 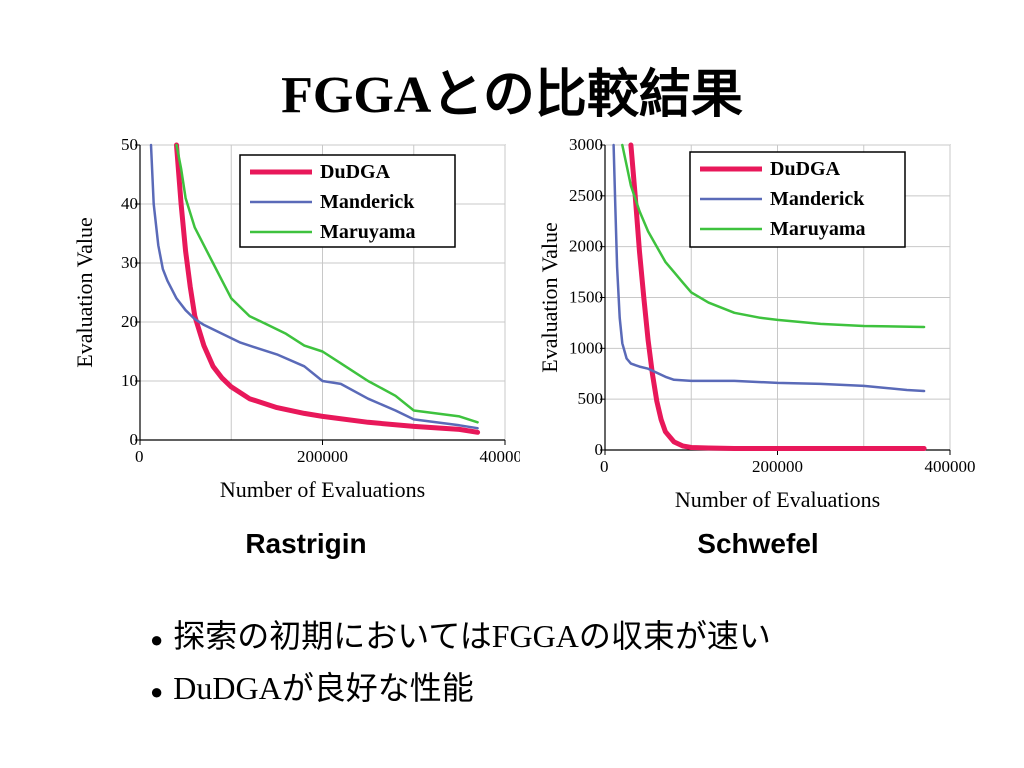 I want to click on schwefel-caption: Schwefel, so click(x=758, y=543).